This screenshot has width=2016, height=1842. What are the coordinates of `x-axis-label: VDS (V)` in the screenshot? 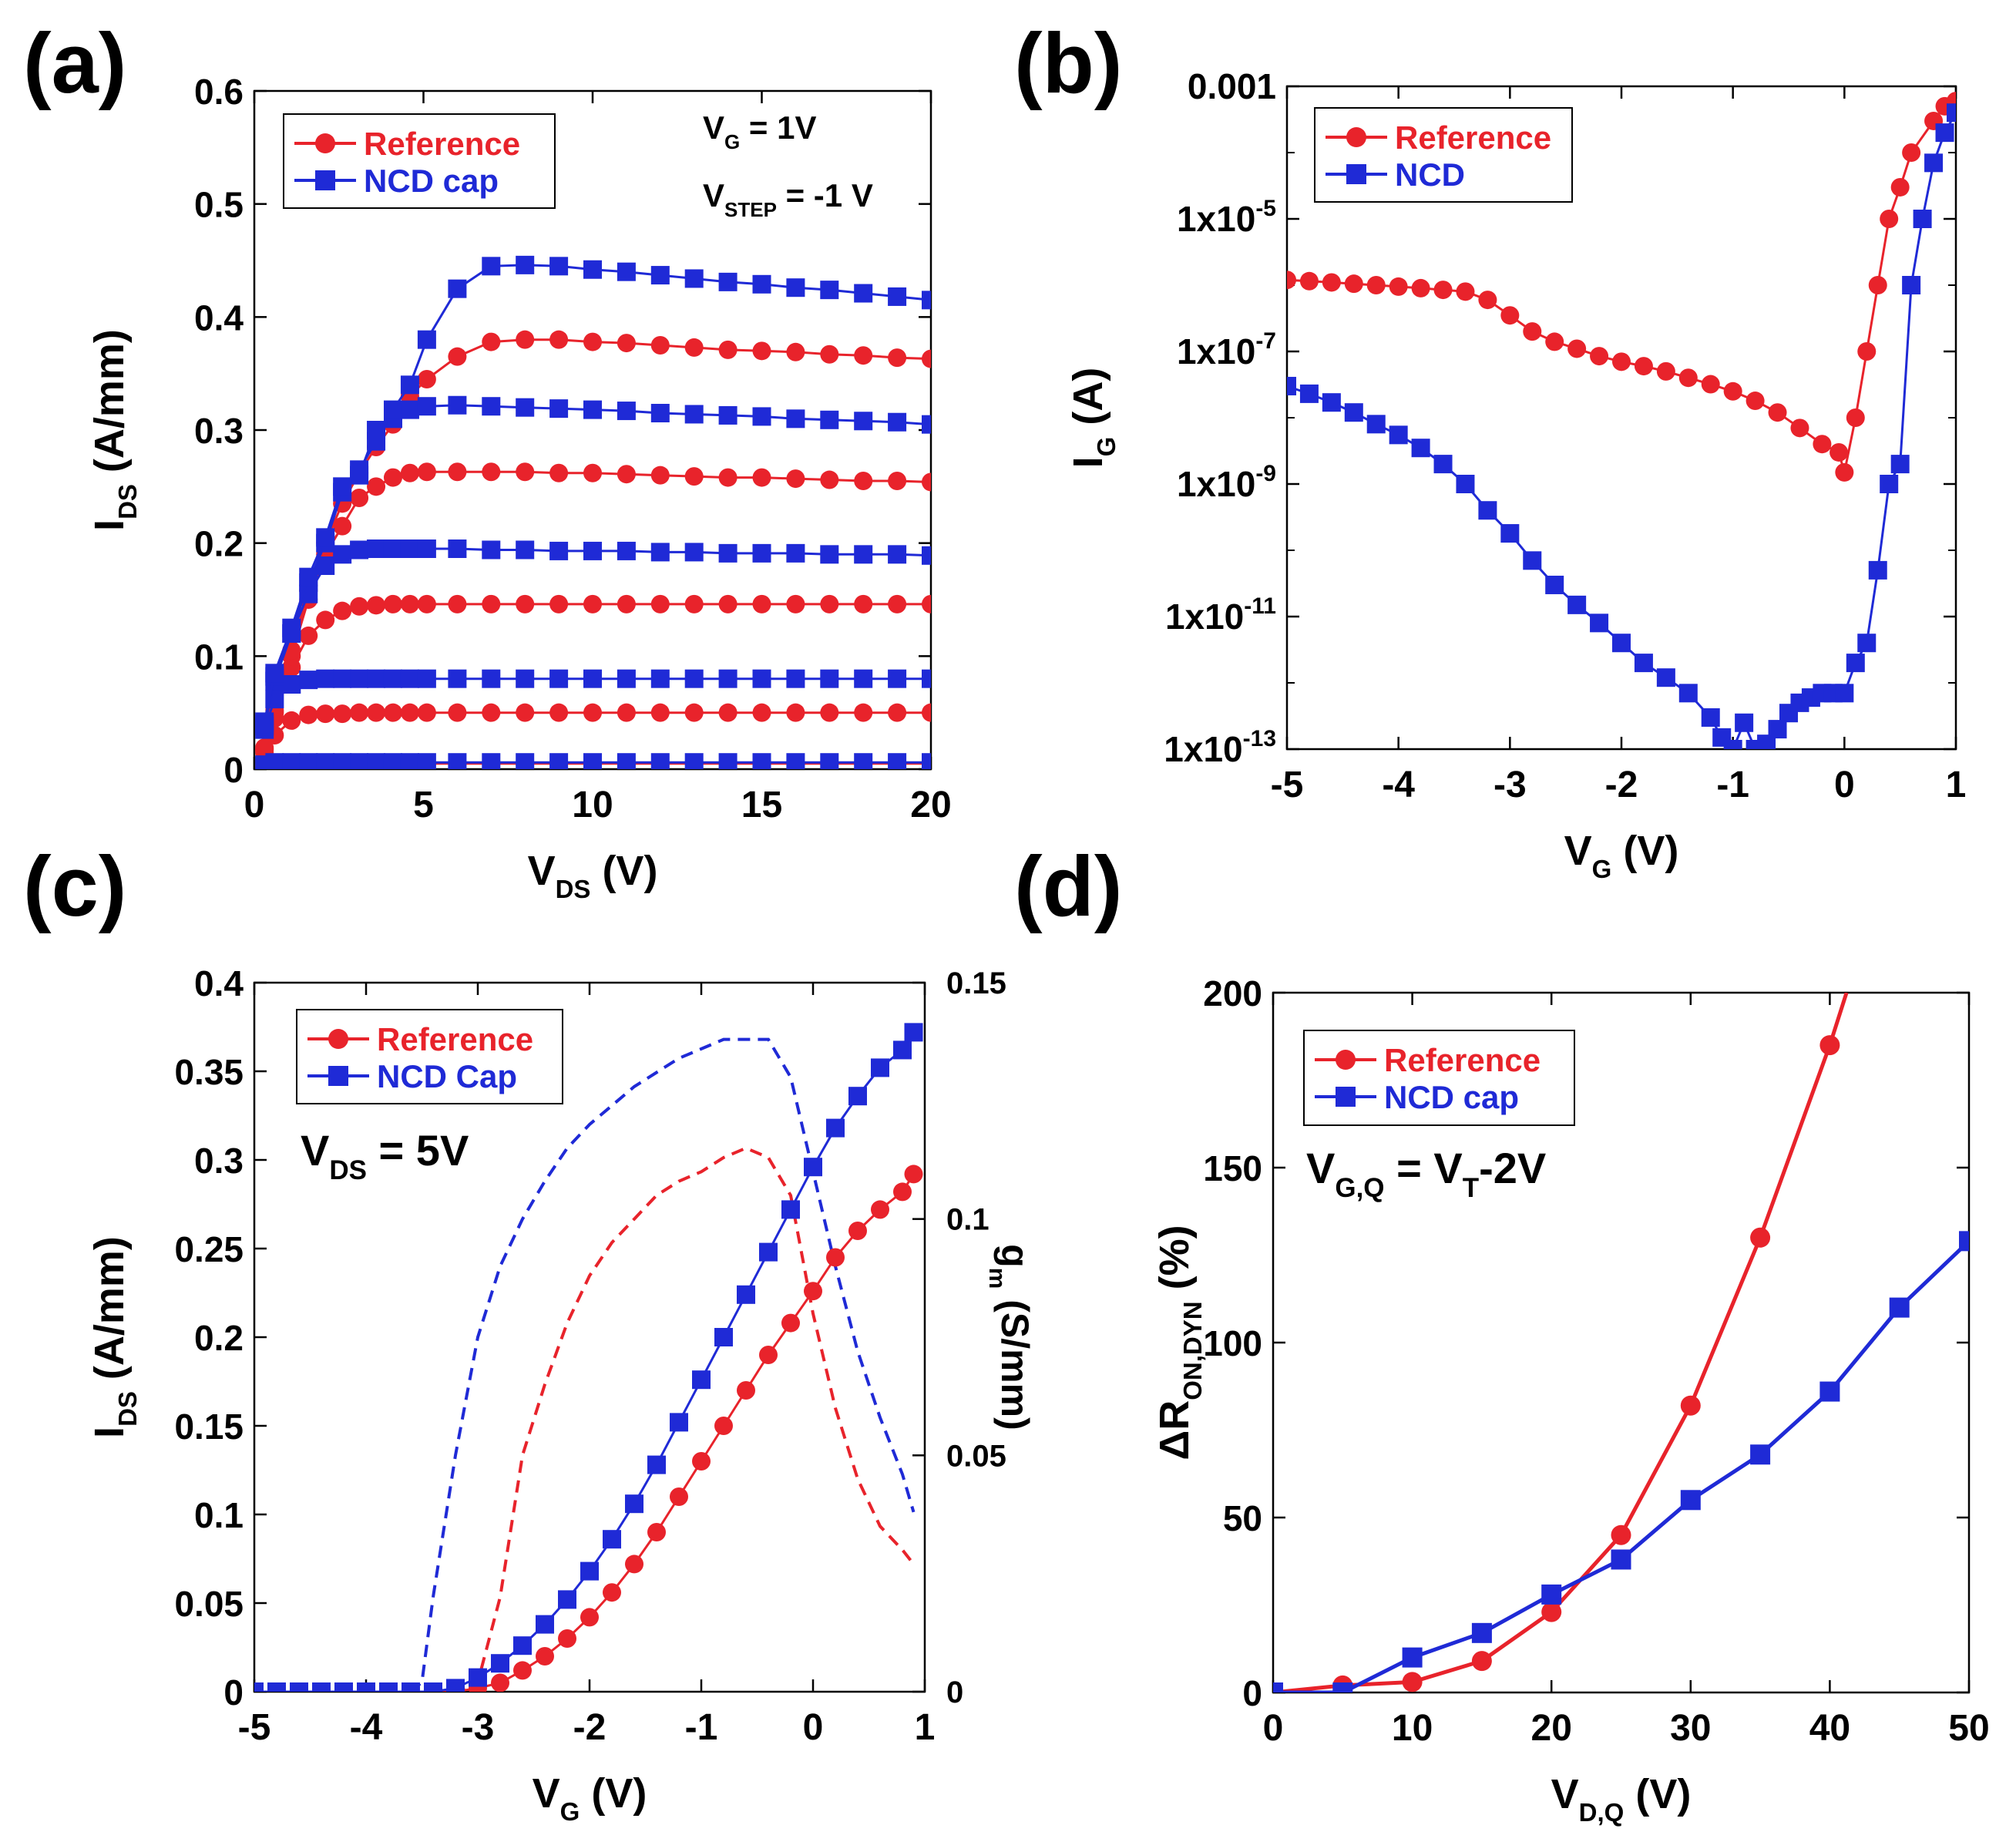 It's located at (593, 875).